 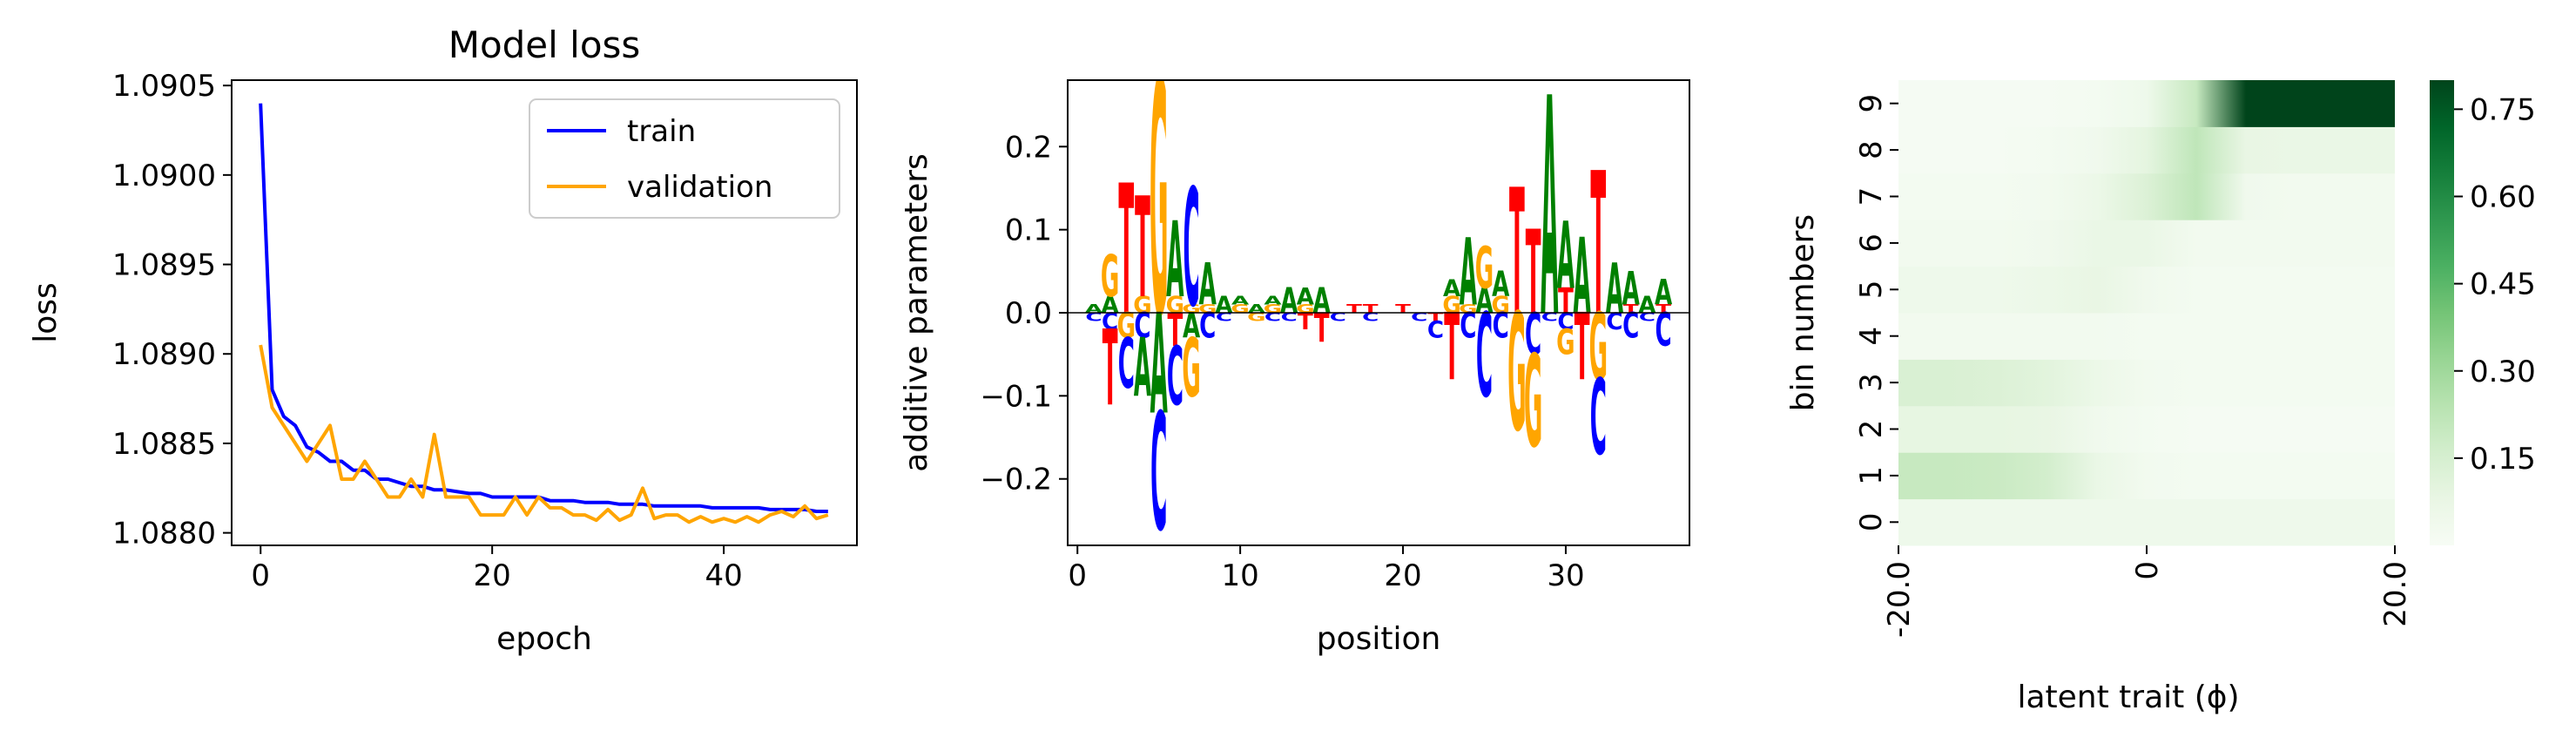 I want to click on x-axis-label: latent trait (ϕ), so click(x=2128, y=698).